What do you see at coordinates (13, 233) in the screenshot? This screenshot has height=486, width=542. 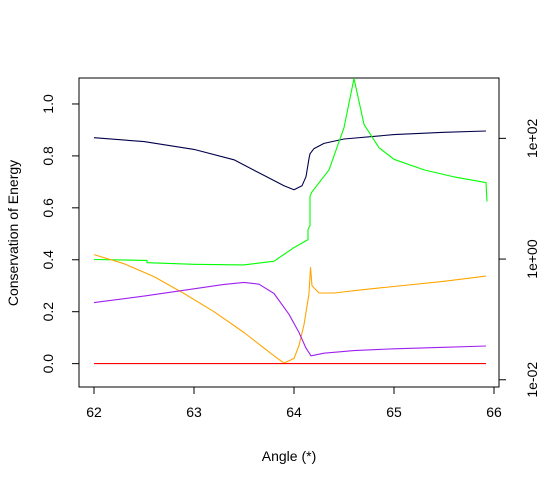 I see `y-axis-title: Conservation of Energy` at bounding box center [13, 233].